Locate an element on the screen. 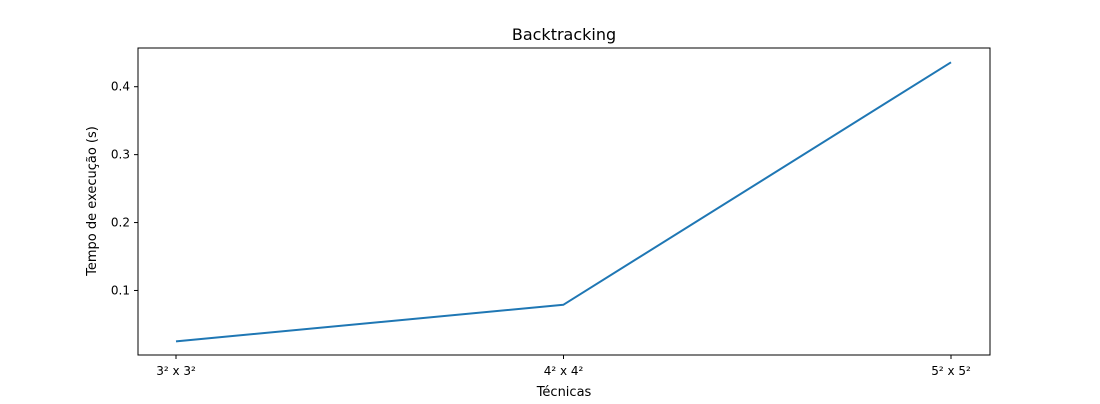 The height and width of the screenshot is (404, 1100). y-axis-ticks: 0.1 0.2 0.3 0.4 is located at coordinates (124, 188).